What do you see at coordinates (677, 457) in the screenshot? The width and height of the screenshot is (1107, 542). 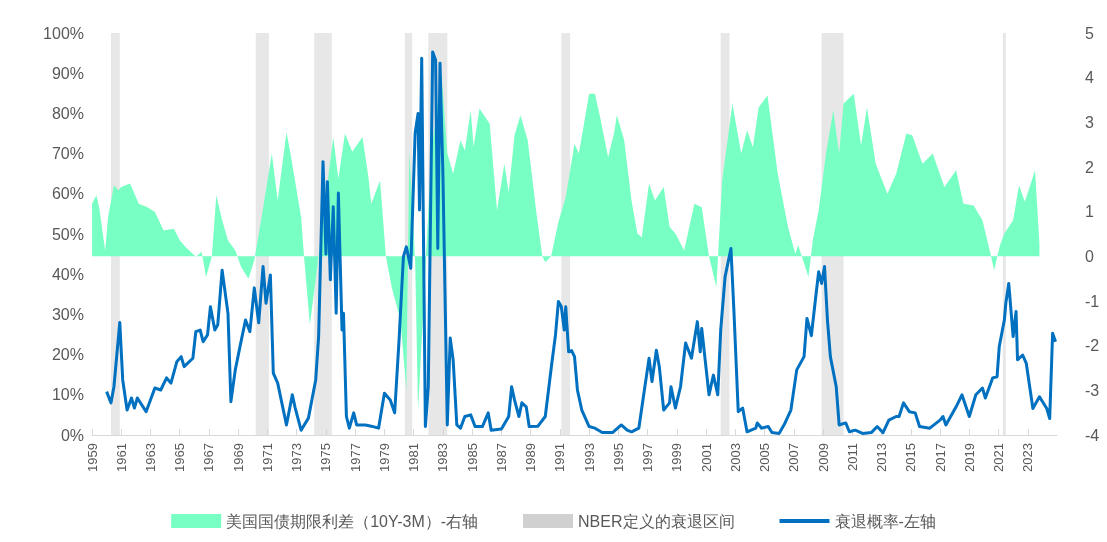 I see `x-tick-label: 1999` at bounding box center [677, 457].